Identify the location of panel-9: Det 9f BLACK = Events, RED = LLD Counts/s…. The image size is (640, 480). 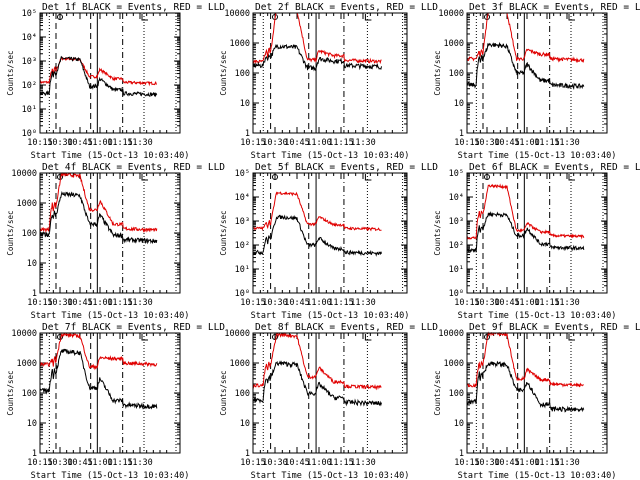
(536, 401).